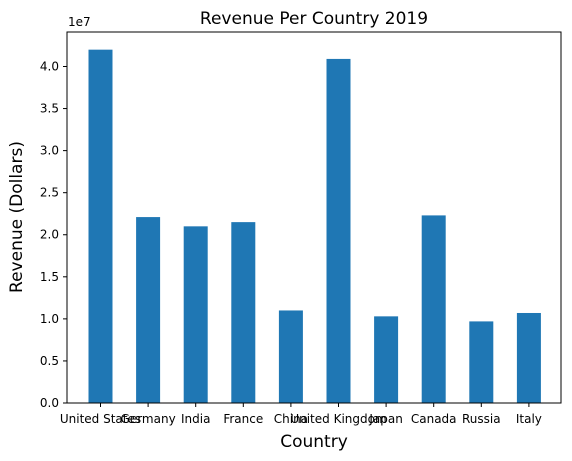  What do you see at coordinates (49, 361) in the screenshot?
I see `y-tick-label: 0.5` at bounding box center [49, 361].